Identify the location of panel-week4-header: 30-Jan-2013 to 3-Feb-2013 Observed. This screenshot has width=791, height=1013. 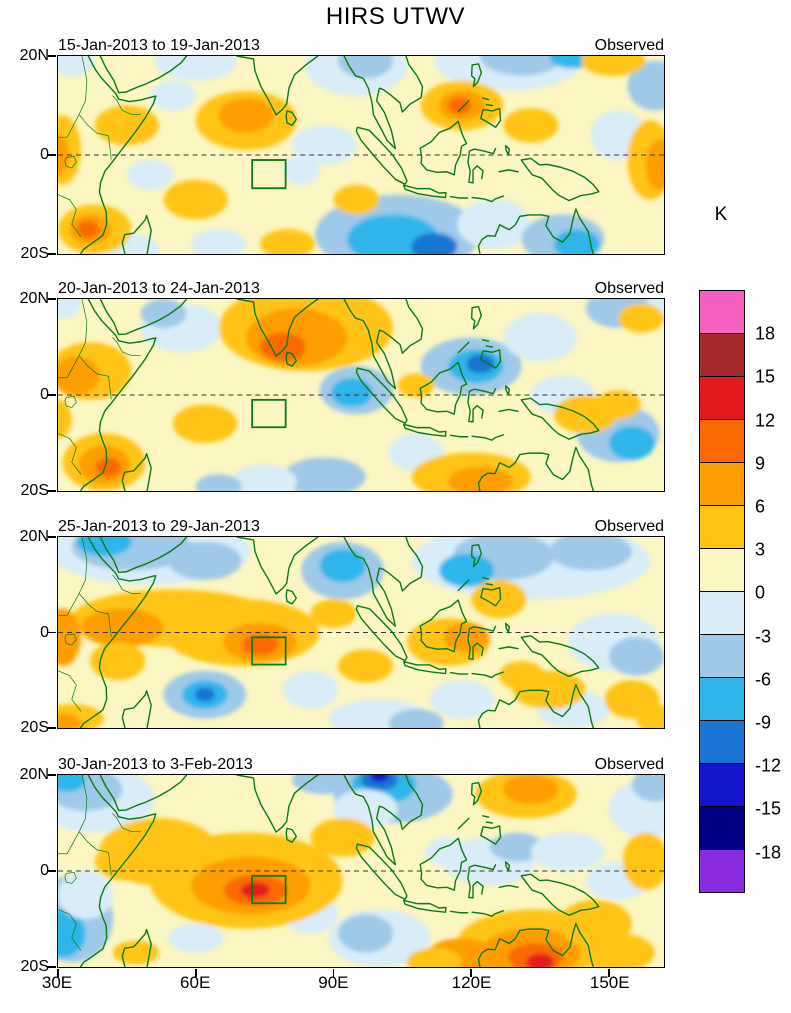
(361, 763).